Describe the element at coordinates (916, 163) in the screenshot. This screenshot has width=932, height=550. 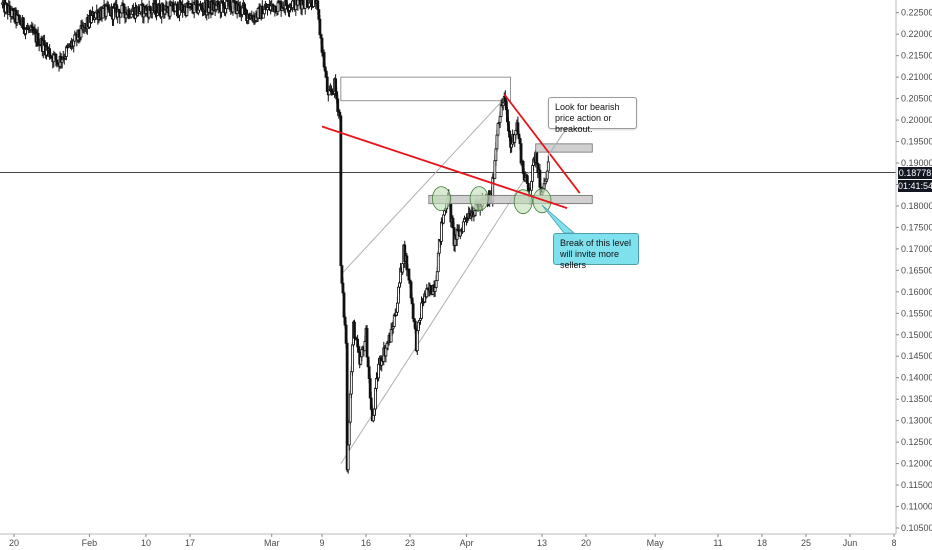
I see `y-tick-label: 0.19000` at that location.